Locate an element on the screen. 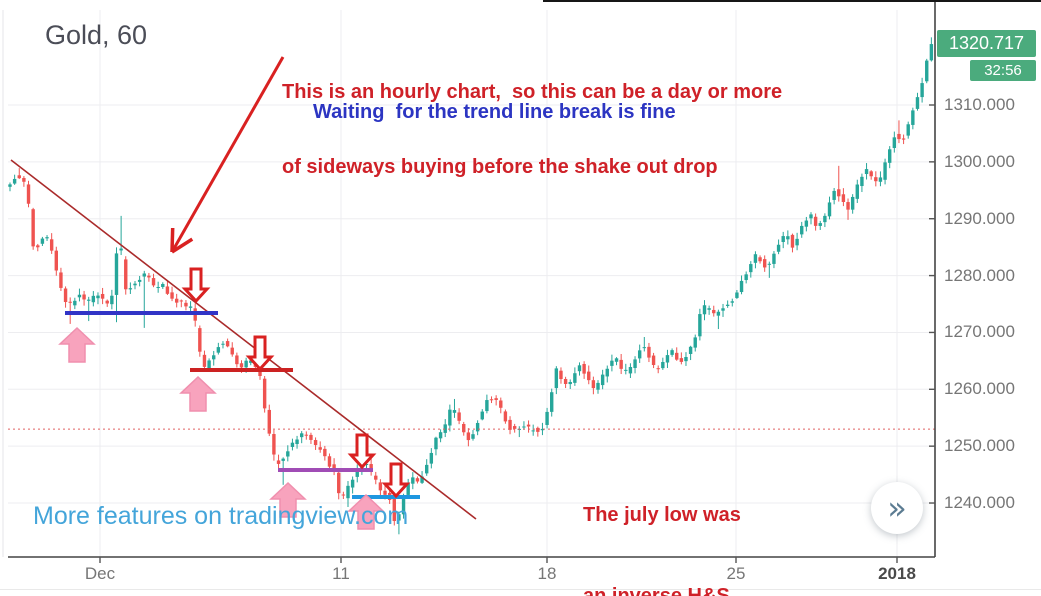 Image resolution: width=1041 pixels, height=596 pixels. time-axis: Dec 11 18 25 2018 is located at coordinates (520, 575).